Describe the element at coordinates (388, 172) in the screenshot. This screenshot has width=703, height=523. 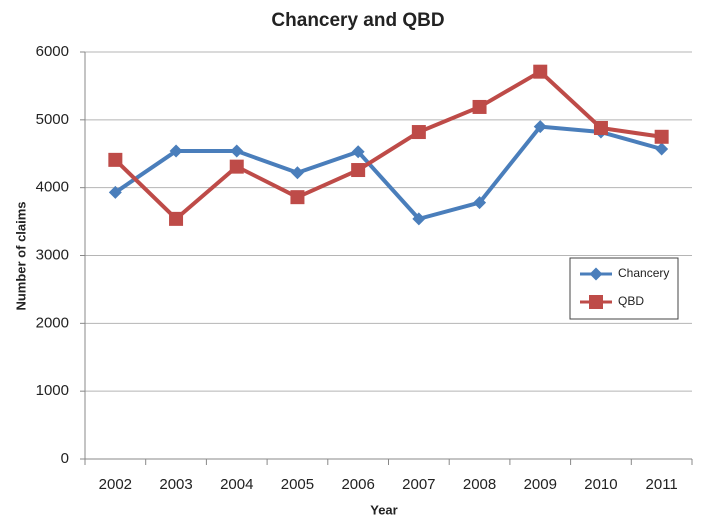
I see `series-line` at that location.